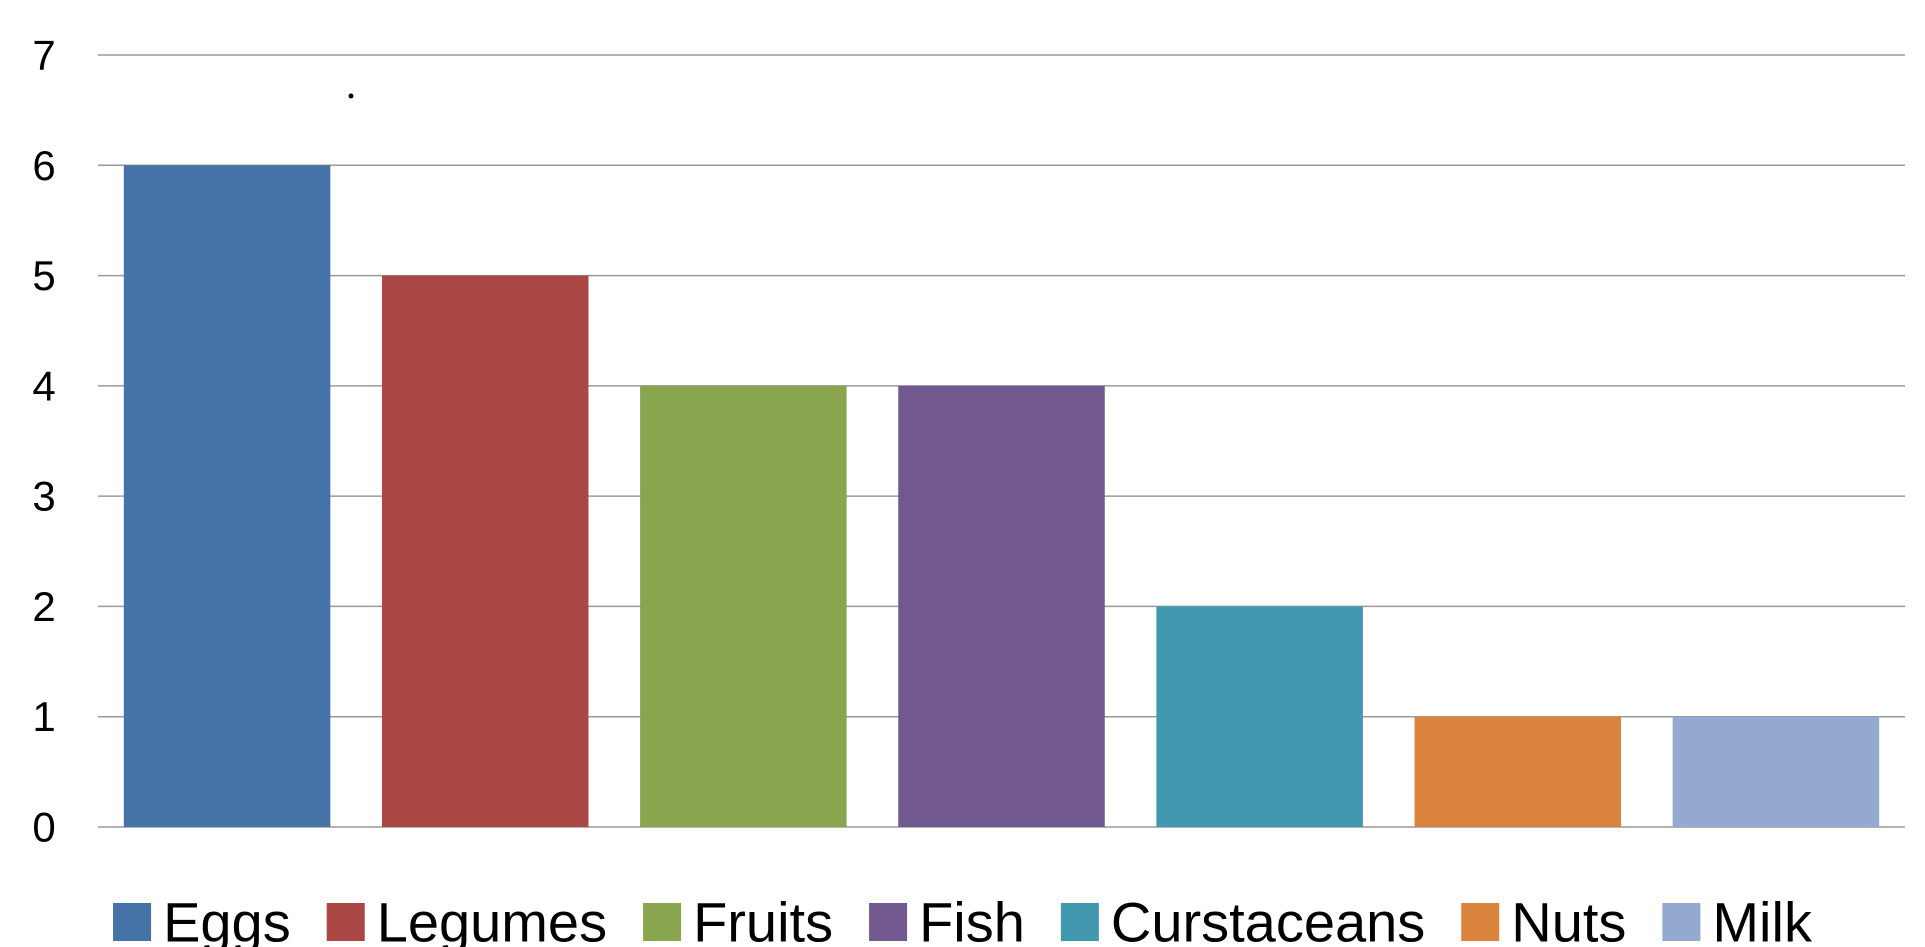  I want to click on bar-eggs, so click(227, 496).